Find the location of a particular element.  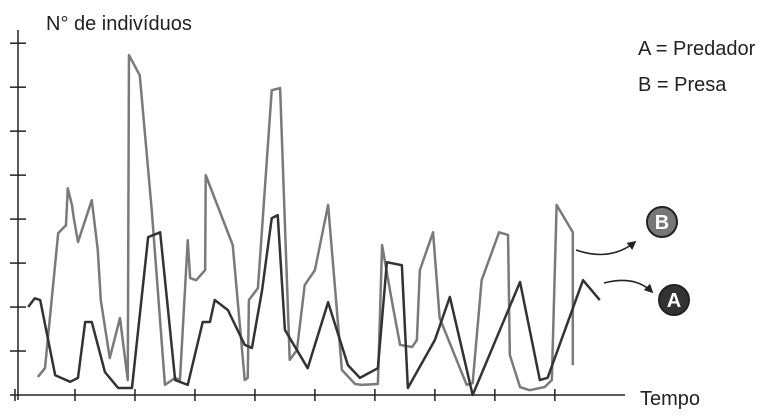

badge-a is located at coordinates (674, 300).